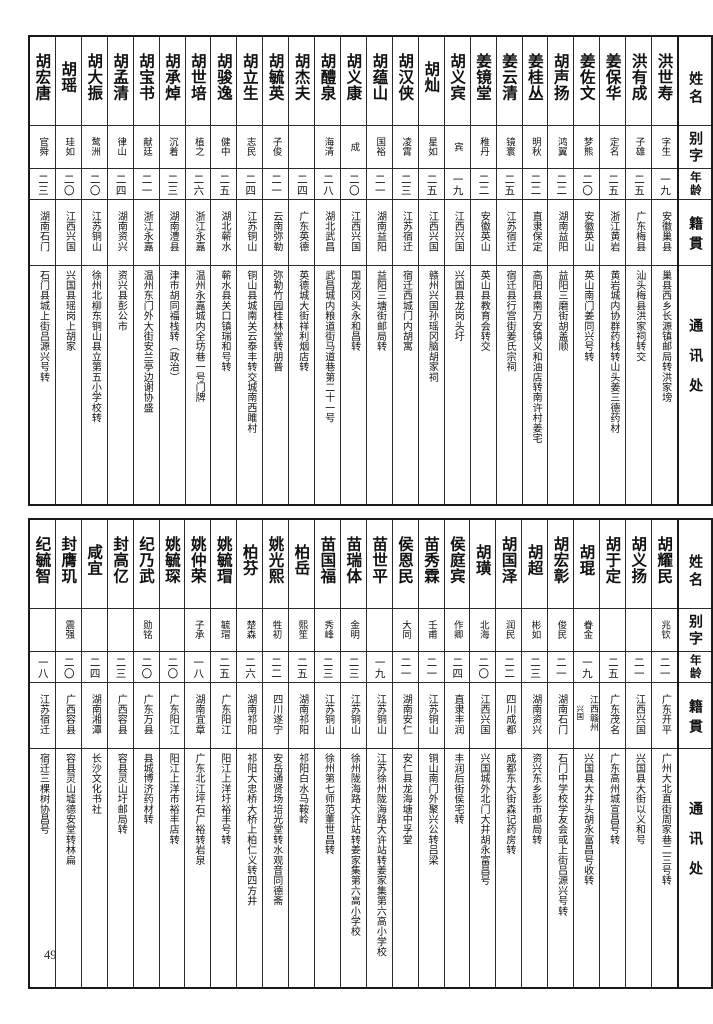 The height and width of the screenshot is (1024, 713). Describe the element at coordinates (561, 563) in the screenshot. I see `cell-name: 胡宏彰` at that location.